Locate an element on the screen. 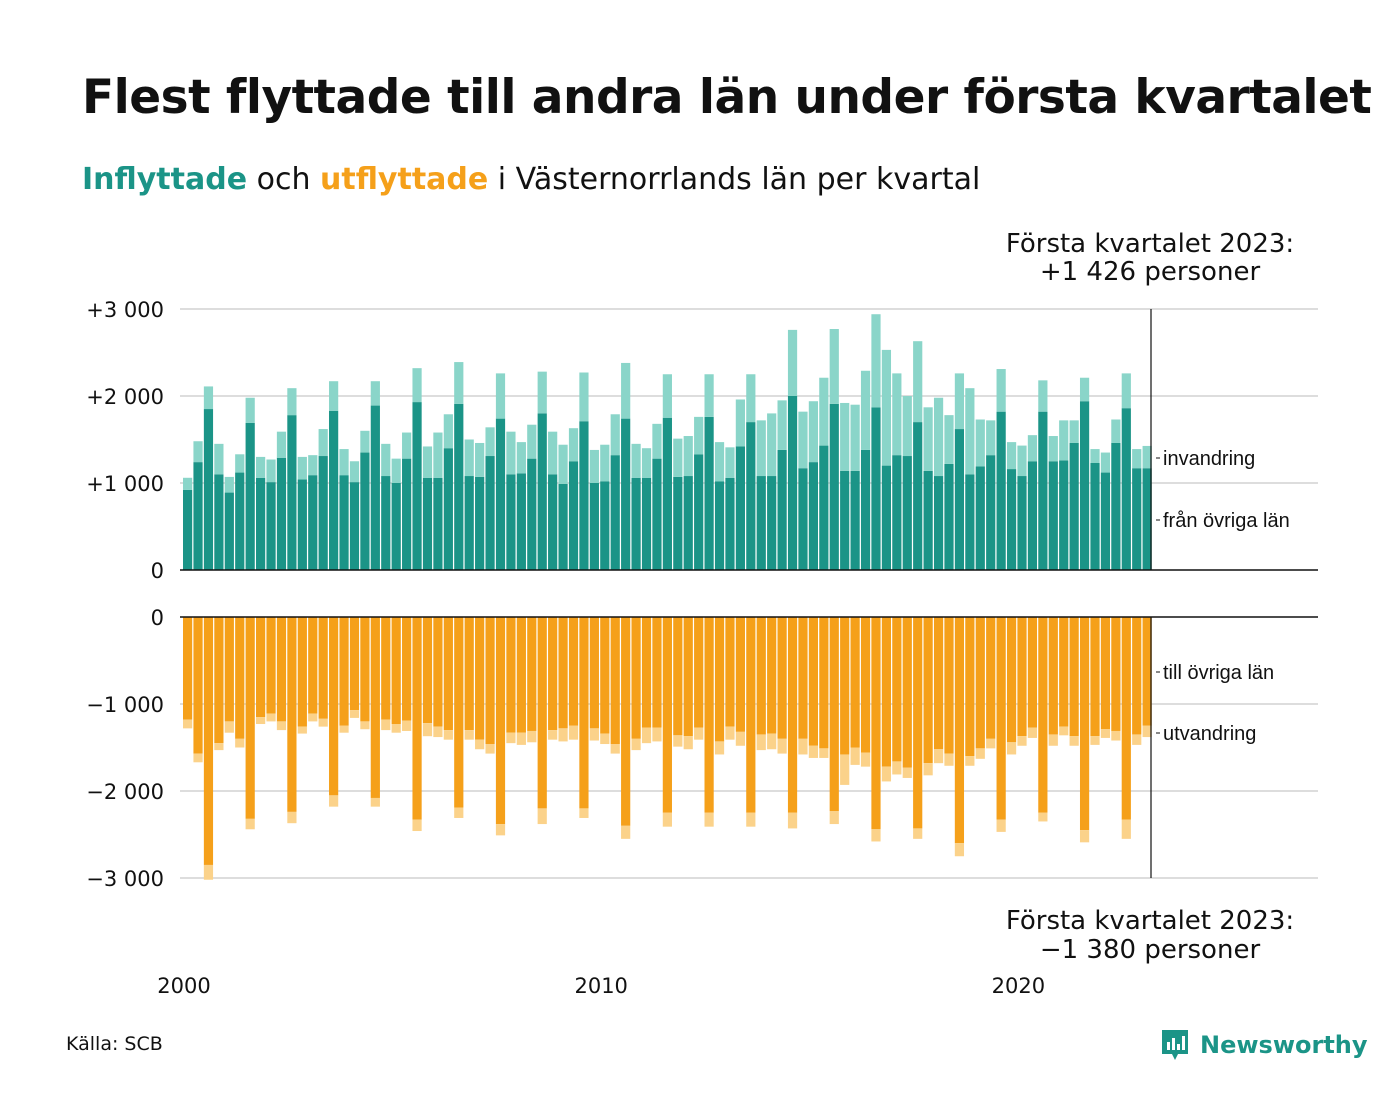 The image size is (1400, 1120). y-tick-label-top: +1 000 is located at coordinates (125, 484).